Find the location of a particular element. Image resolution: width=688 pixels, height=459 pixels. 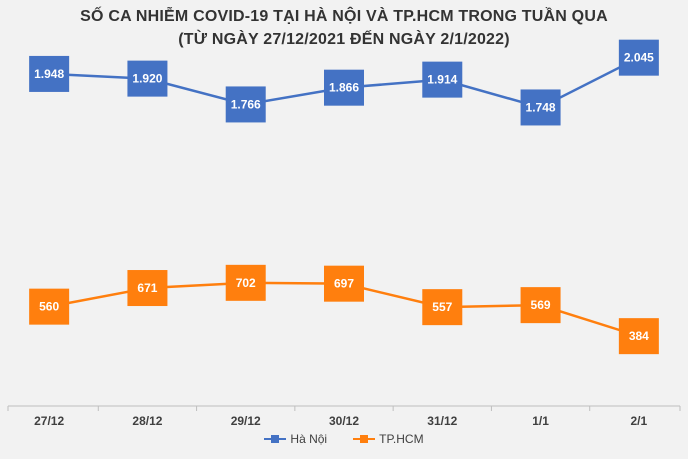

data-label: 1.866 is located at coordinates (344, 88).